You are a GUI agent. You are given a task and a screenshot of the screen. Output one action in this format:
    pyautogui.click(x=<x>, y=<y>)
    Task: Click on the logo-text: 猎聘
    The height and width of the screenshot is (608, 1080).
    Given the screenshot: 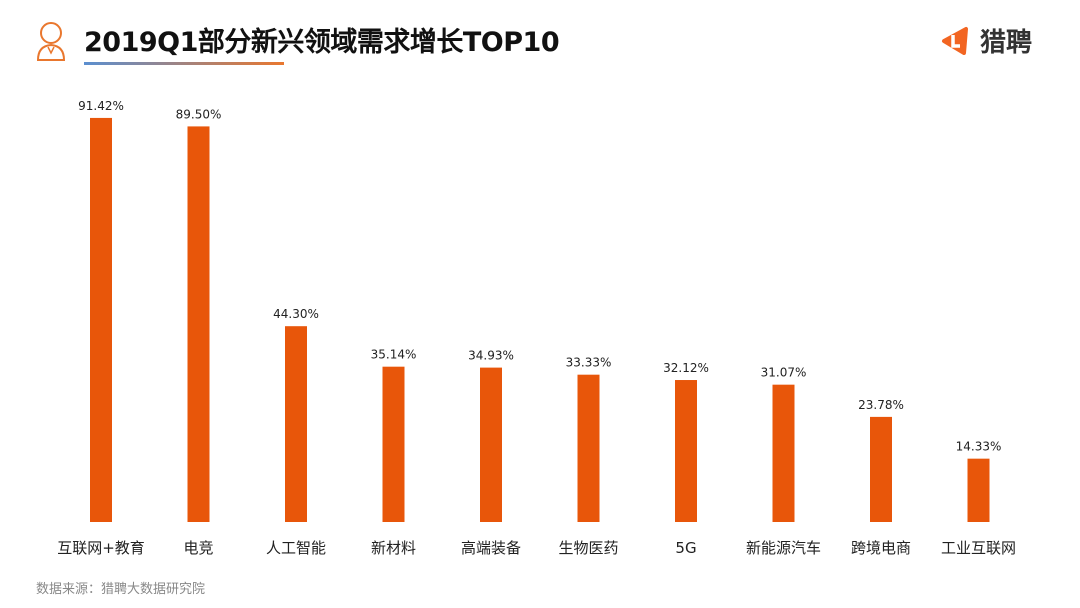 What is the action you would take?
    pyautogui.click(x=1006, y=43)
    